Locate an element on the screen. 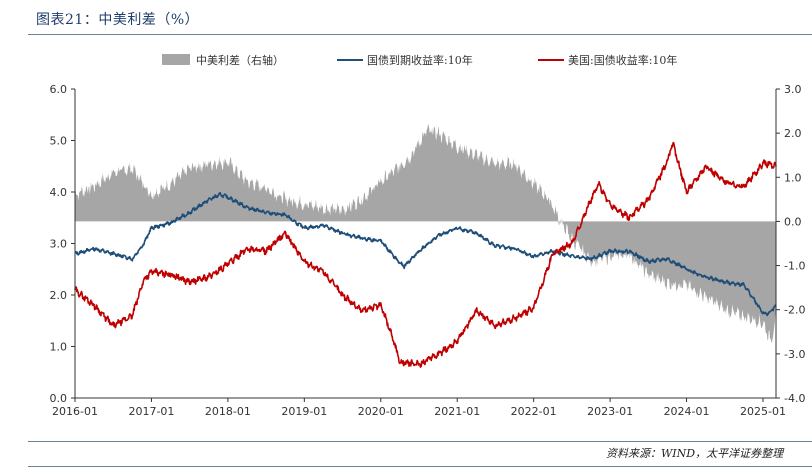 This screenshot has height=471, width=812. footer-divider is located at coordinates (420, 466).